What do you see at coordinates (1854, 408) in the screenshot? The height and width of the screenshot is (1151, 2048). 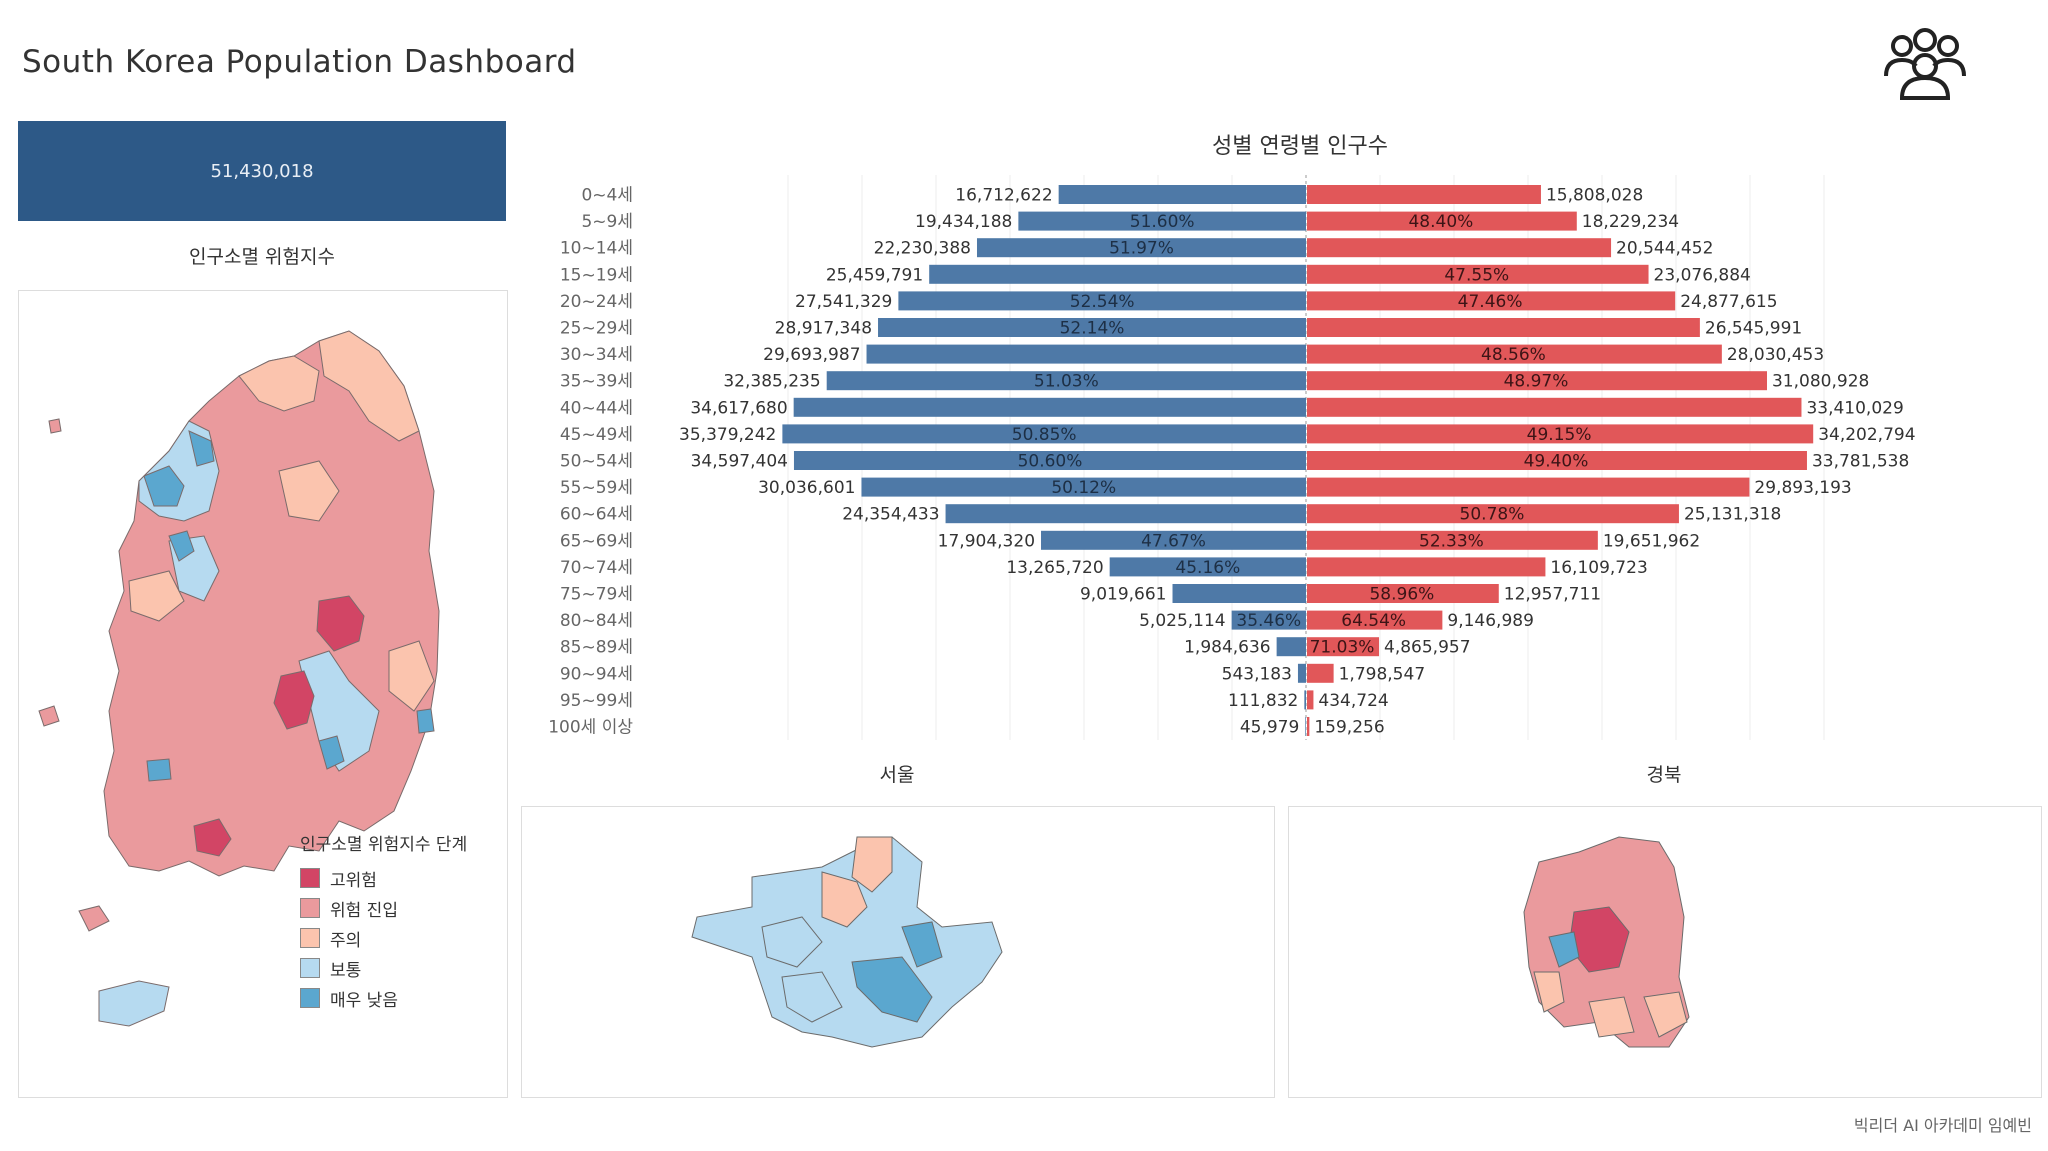 I see `female-value-label: 33,410,029` at bounding box center [1854, 408].